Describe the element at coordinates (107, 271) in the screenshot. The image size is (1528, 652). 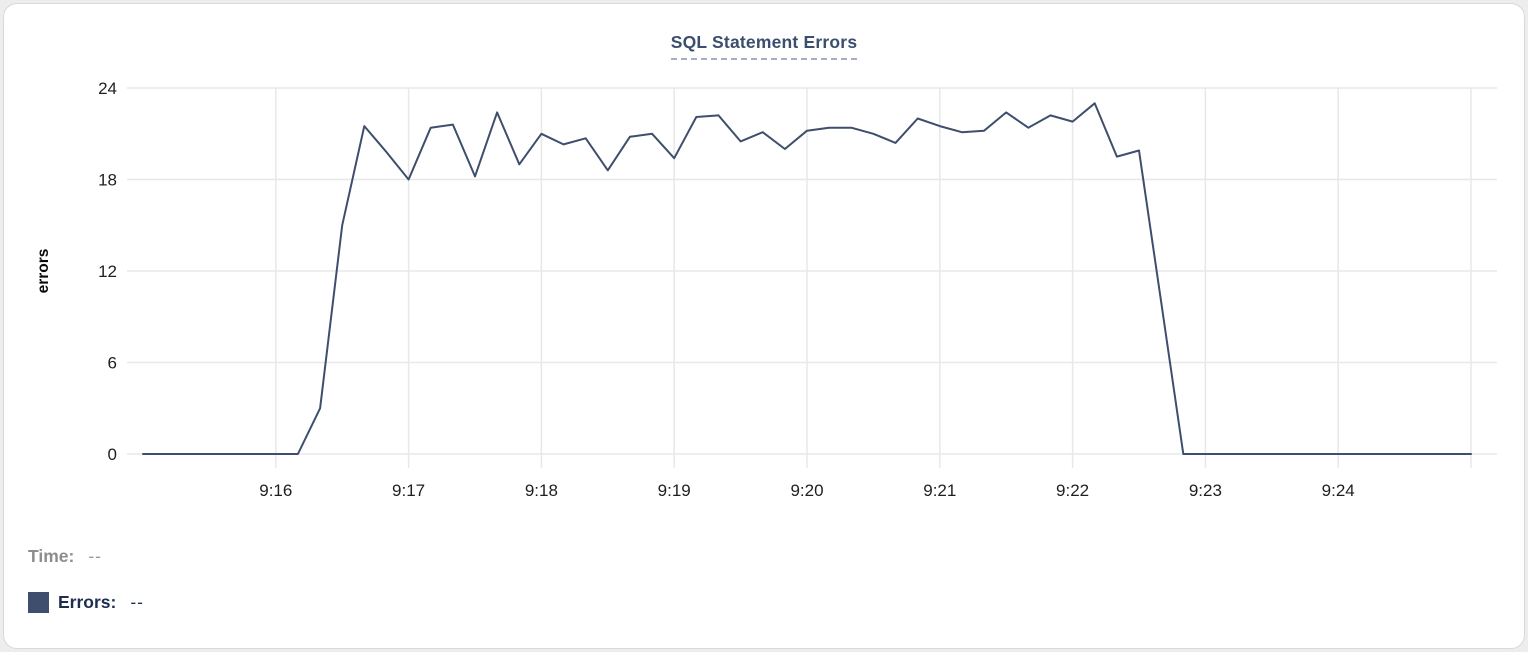
I see `y-tick-label: 12` at that location.